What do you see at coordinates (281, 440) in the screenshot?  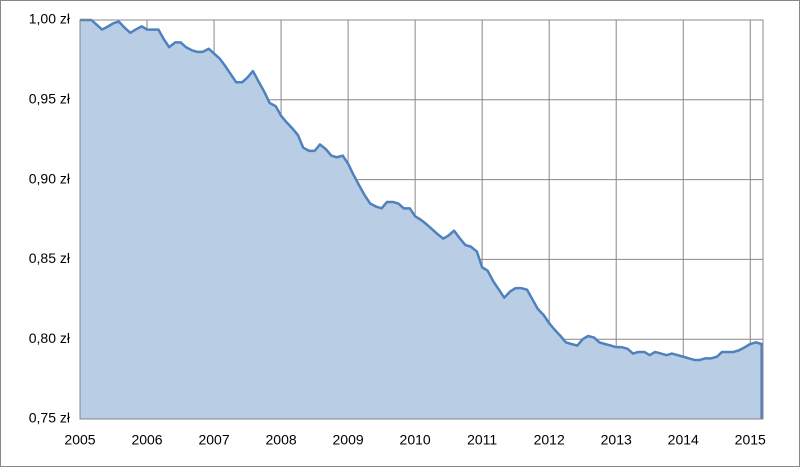 I see `x-tick-label: 2008` at bounding box center [281, 440].